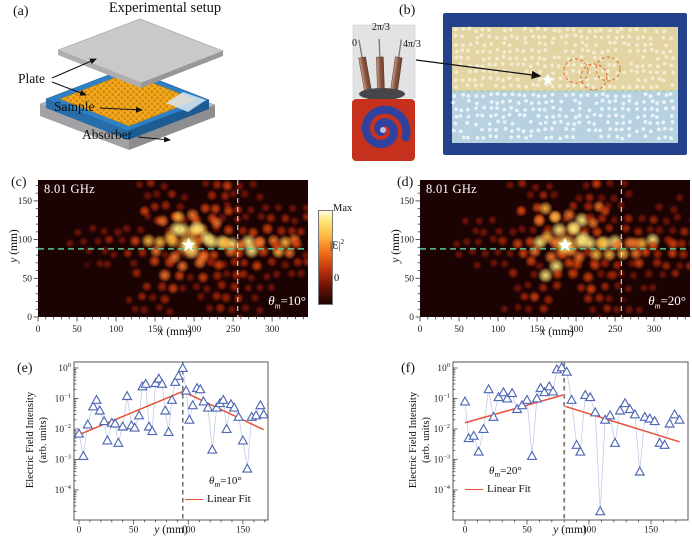  I want to click on colorbar-quantity-label: |E|2, so click(337, 245).